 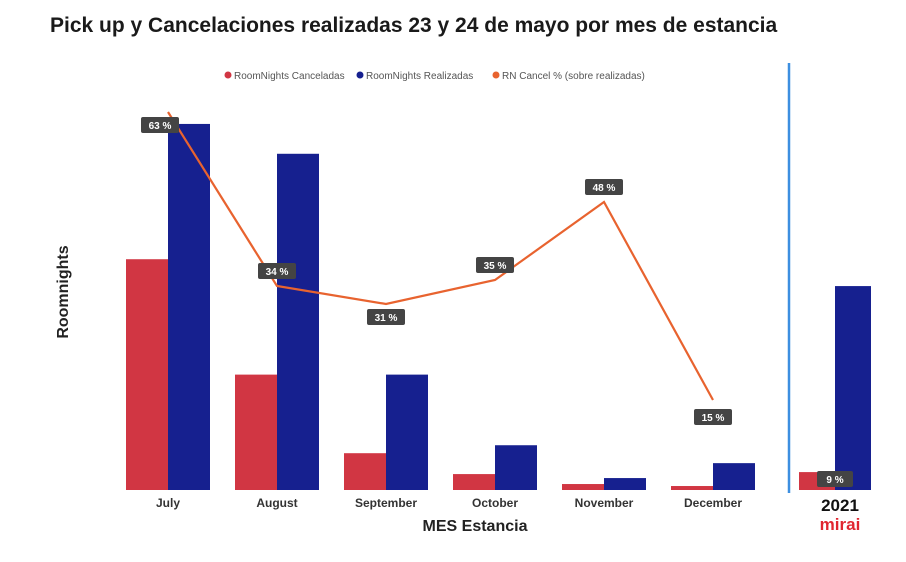 What do you see at coordinates (298, 322) in the screenshot?
I see `bar-realizadas-august` at bounding box center [298, 322].